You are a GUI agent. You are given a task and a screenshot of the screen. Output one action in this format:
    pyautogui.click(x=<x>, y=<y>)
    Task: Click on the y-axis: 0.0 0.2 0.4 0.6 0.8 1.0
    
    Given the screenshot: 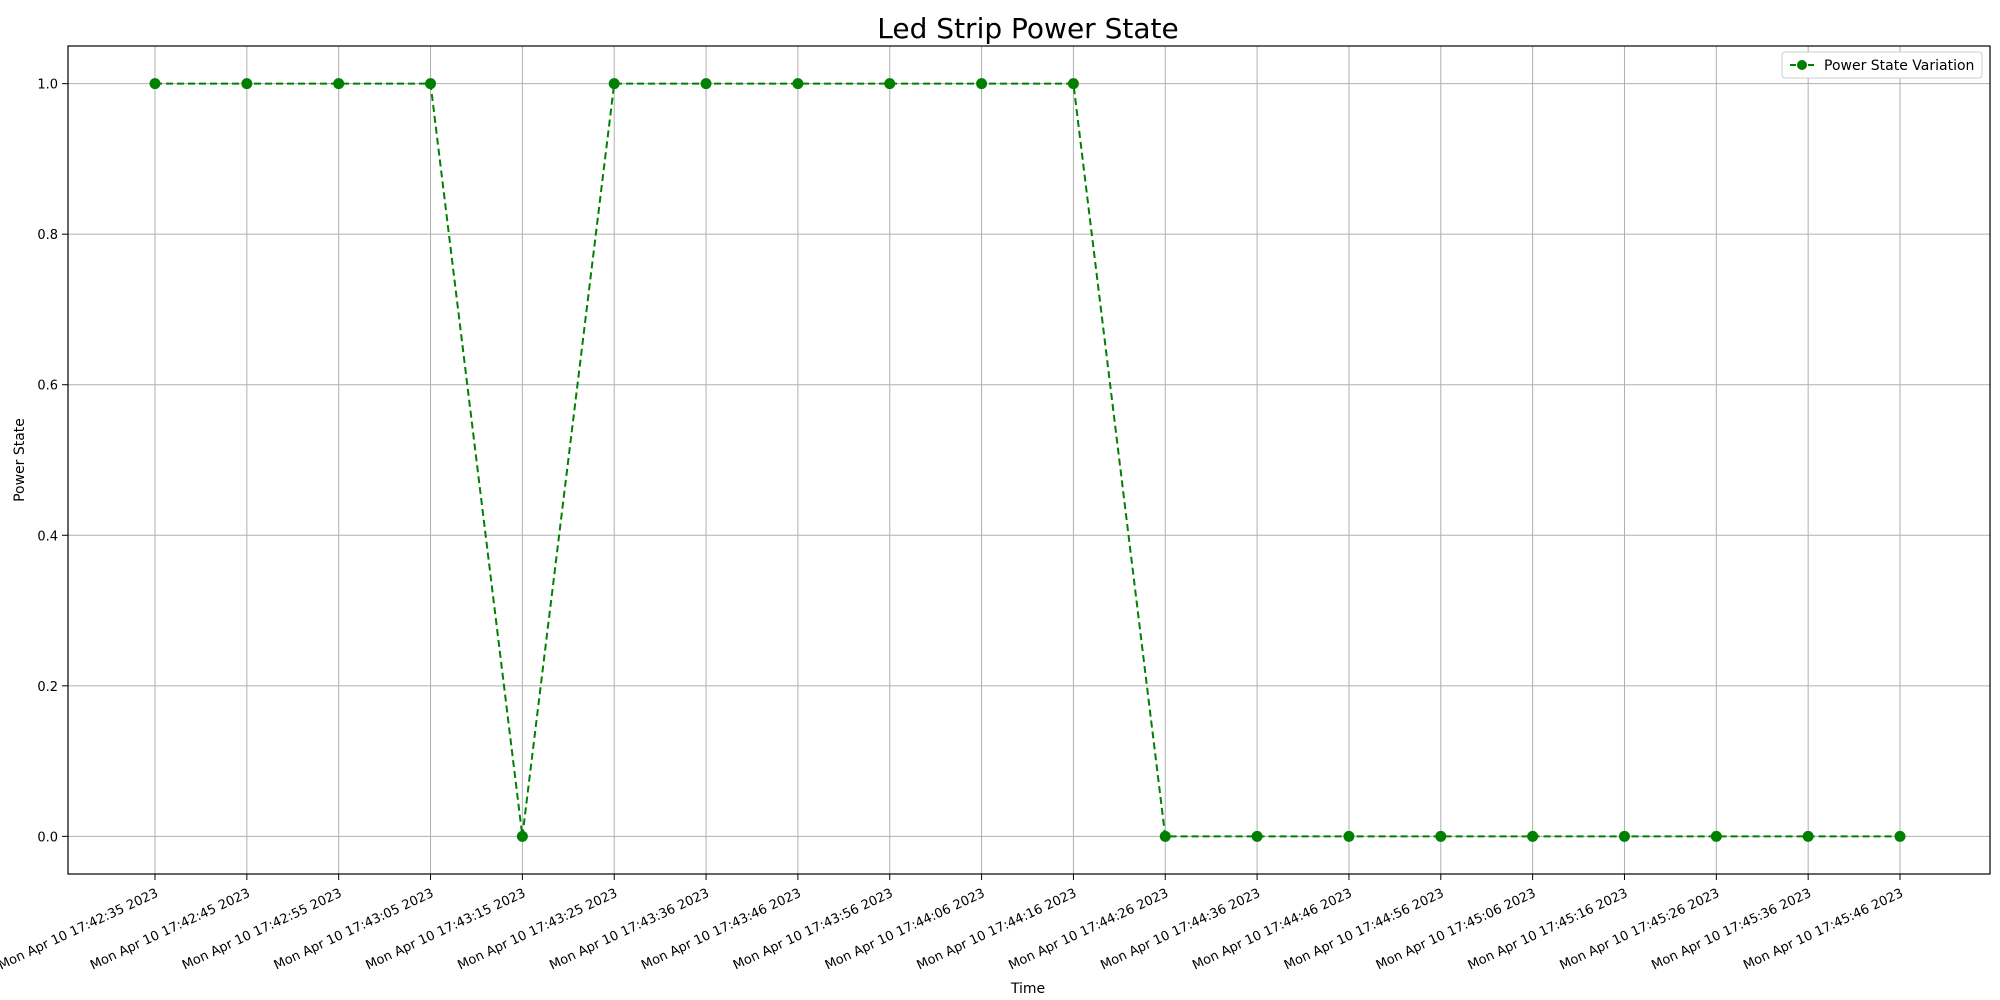 What is the action you would take?
    pyautogui.click(x=52, y=461)
    